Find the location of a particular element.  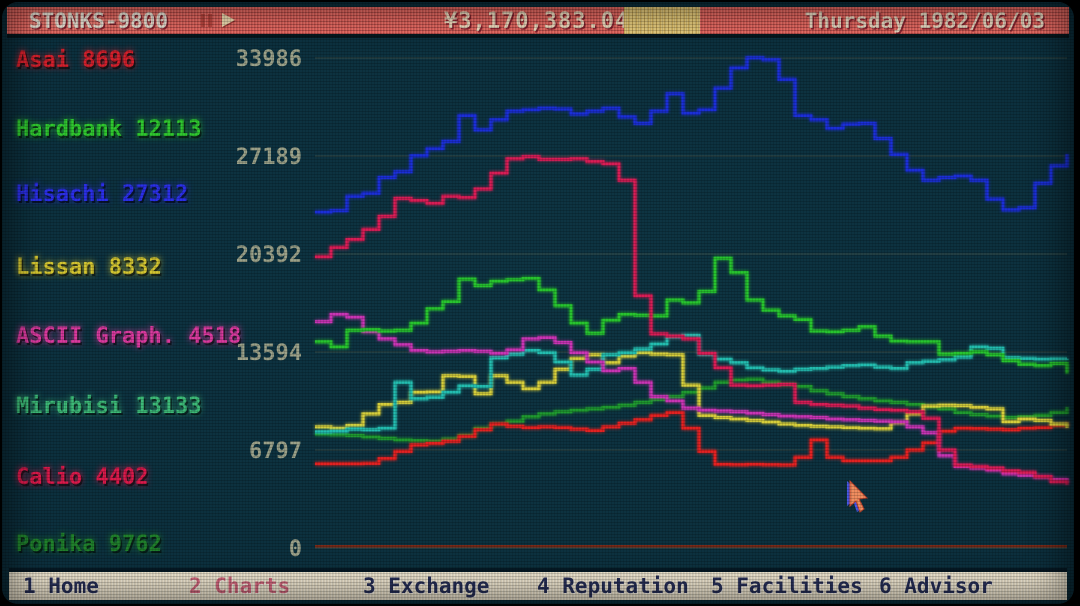

nav-item-home: 1 Home is located at coordinates (61, 586).